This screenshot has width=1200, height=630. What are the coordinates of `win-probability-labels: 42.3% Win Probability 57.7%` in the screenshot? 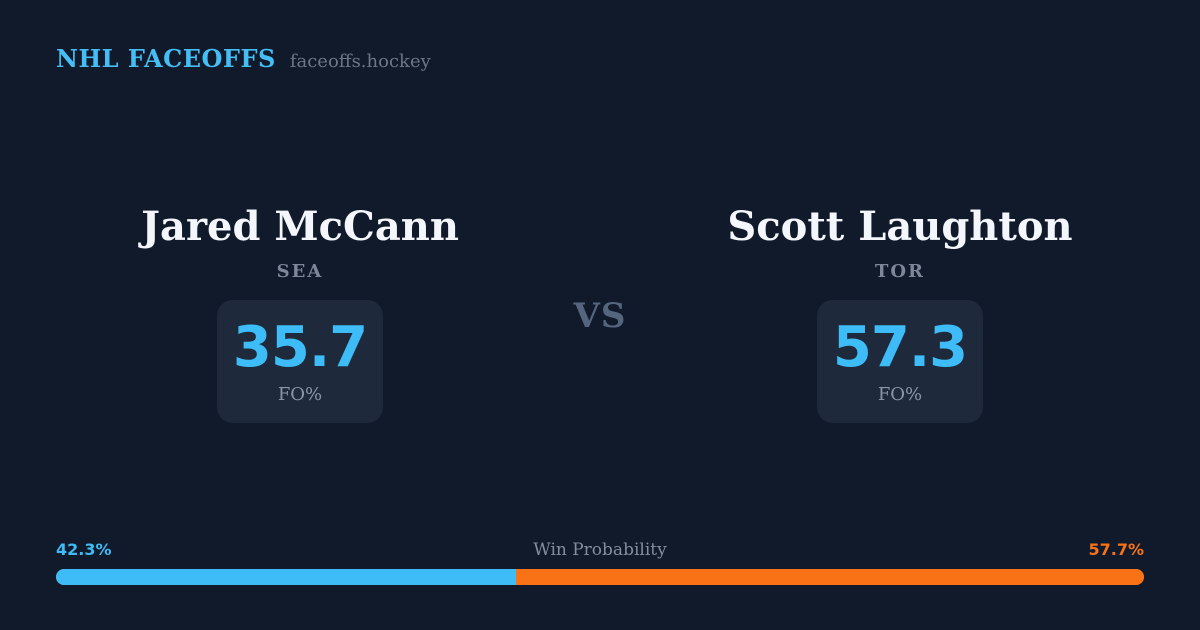 It's located at (600, 550).